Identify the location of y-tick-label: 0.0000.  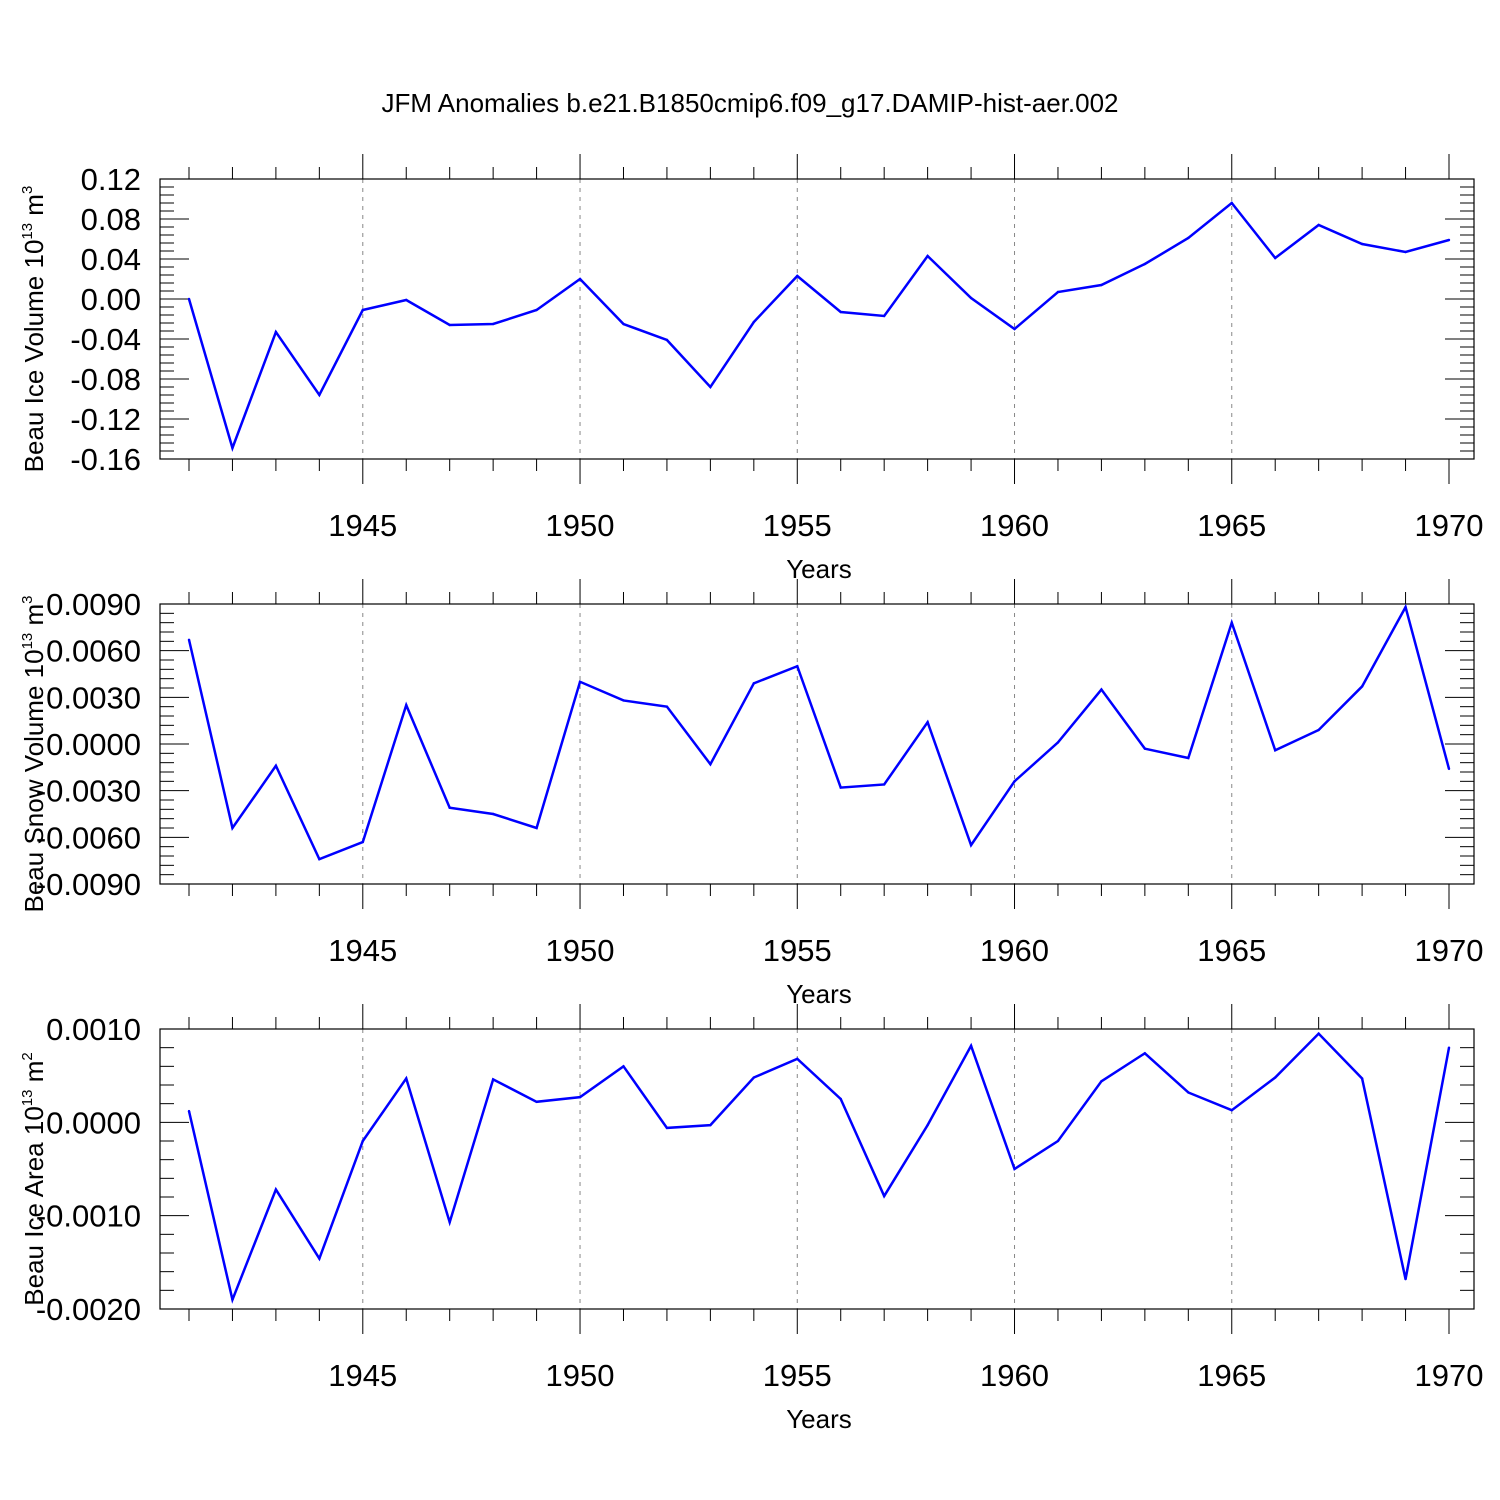
(93, 1122).